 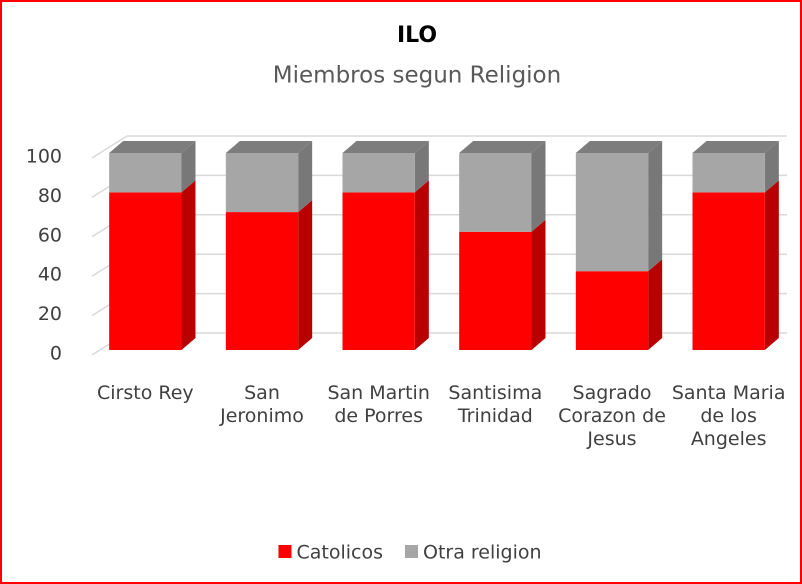 I want to click on x-tick-label: San Martin de Porres, so click(x=378, y=404).